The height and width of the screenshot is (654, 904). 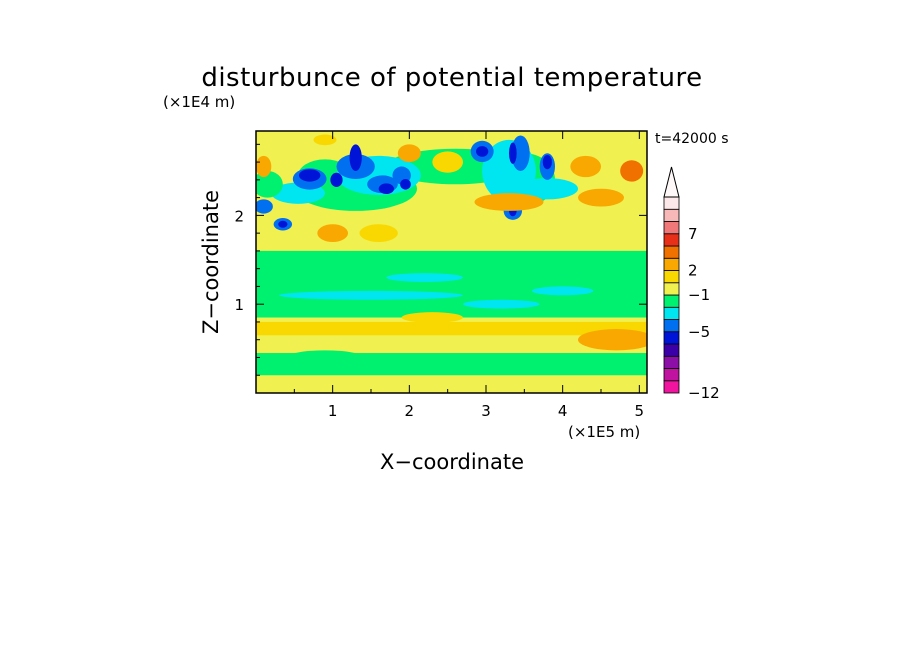 What do you see at coordinates (211, 262) in the screenshot?
I see `y-axis-label: Z−coordinate` at bounding box center [211, 262].